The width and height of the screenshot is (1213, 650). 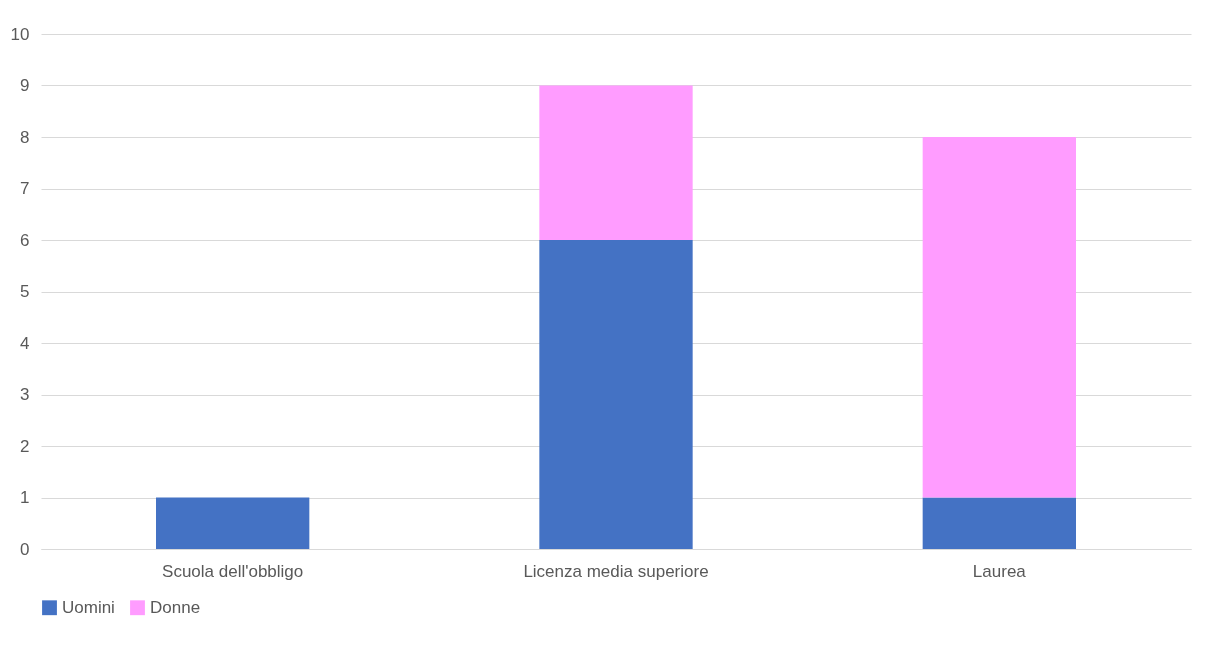 What do you see at coordinates (88, 607) in the screenshot?
I see `legend-label: Uomini` at bounding box center [88, 607].